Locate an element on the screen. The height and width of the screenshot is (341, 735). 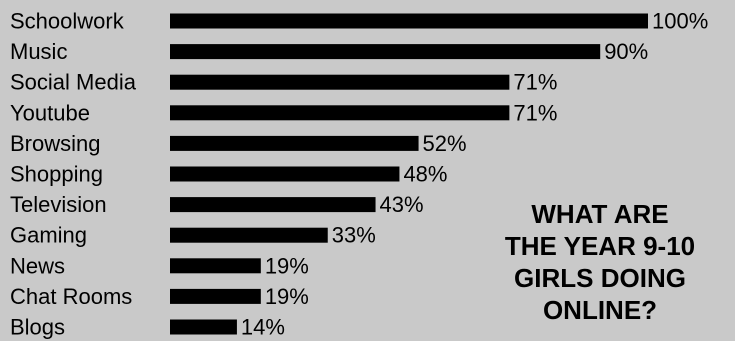
category-label: Schoolwork is located at coordinates (67, 21).